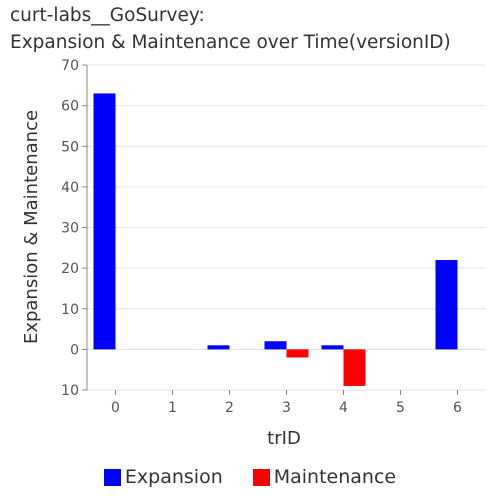 Image resolution: width=500 pixels, height=500 pixels. I want to click on x-tick-label: 2, so click(229, 408).